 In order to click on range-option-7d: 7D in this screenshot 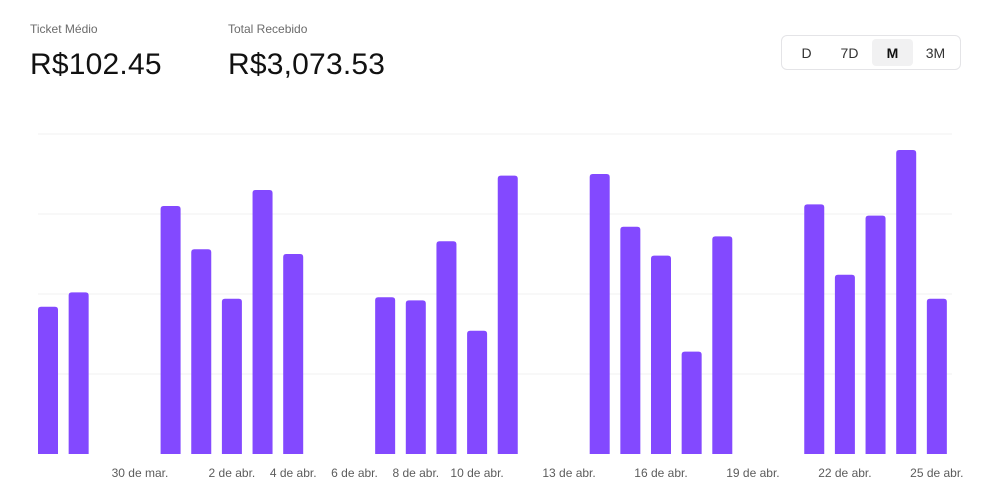, I will do `click(849, 52)`.